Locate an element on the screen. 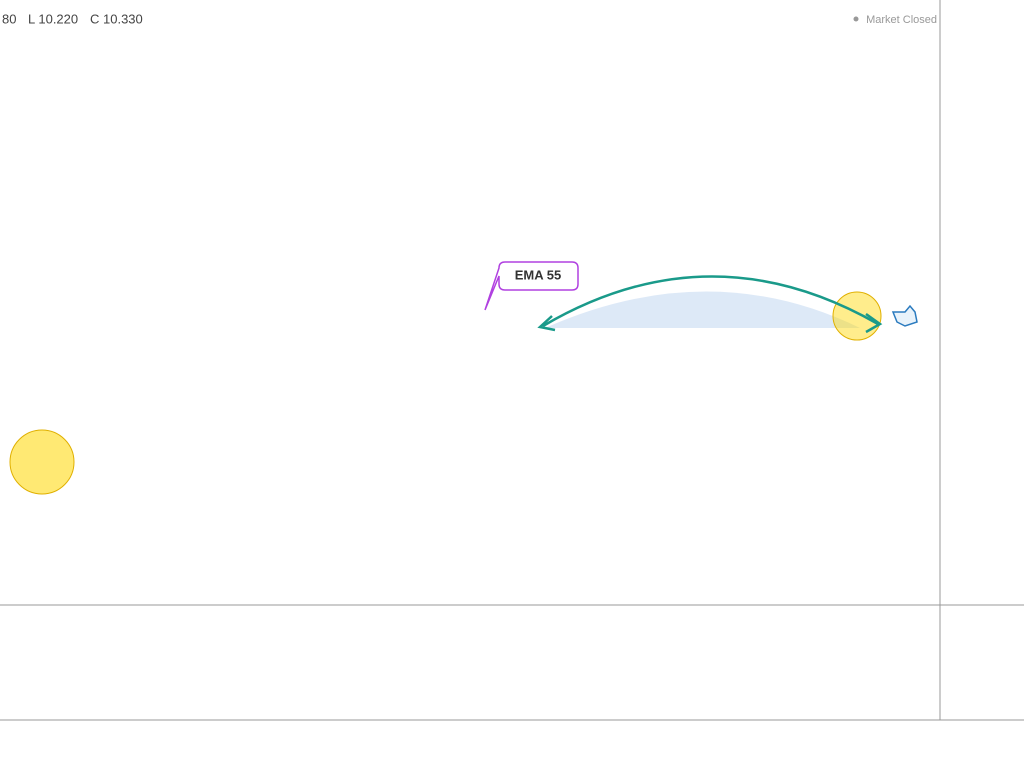 This screenshot has height=760, width=1024. header-item: C 10.330 is located at coordinates (116, 18).